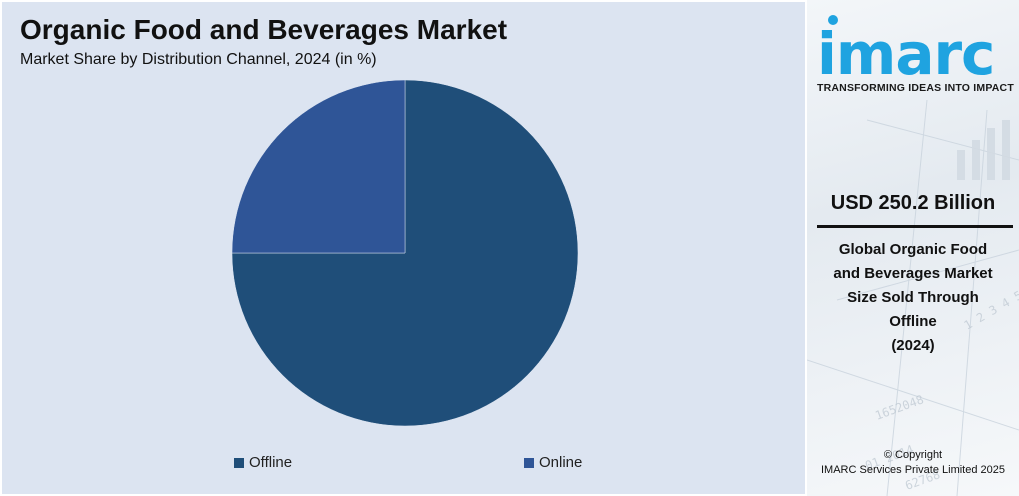 This screenshot has width=1019, height=496. What do you see at coordinates (913, 345) in the screenshot?
I see `stat-desc-line: (2024)` at bounding box center [913, 345].